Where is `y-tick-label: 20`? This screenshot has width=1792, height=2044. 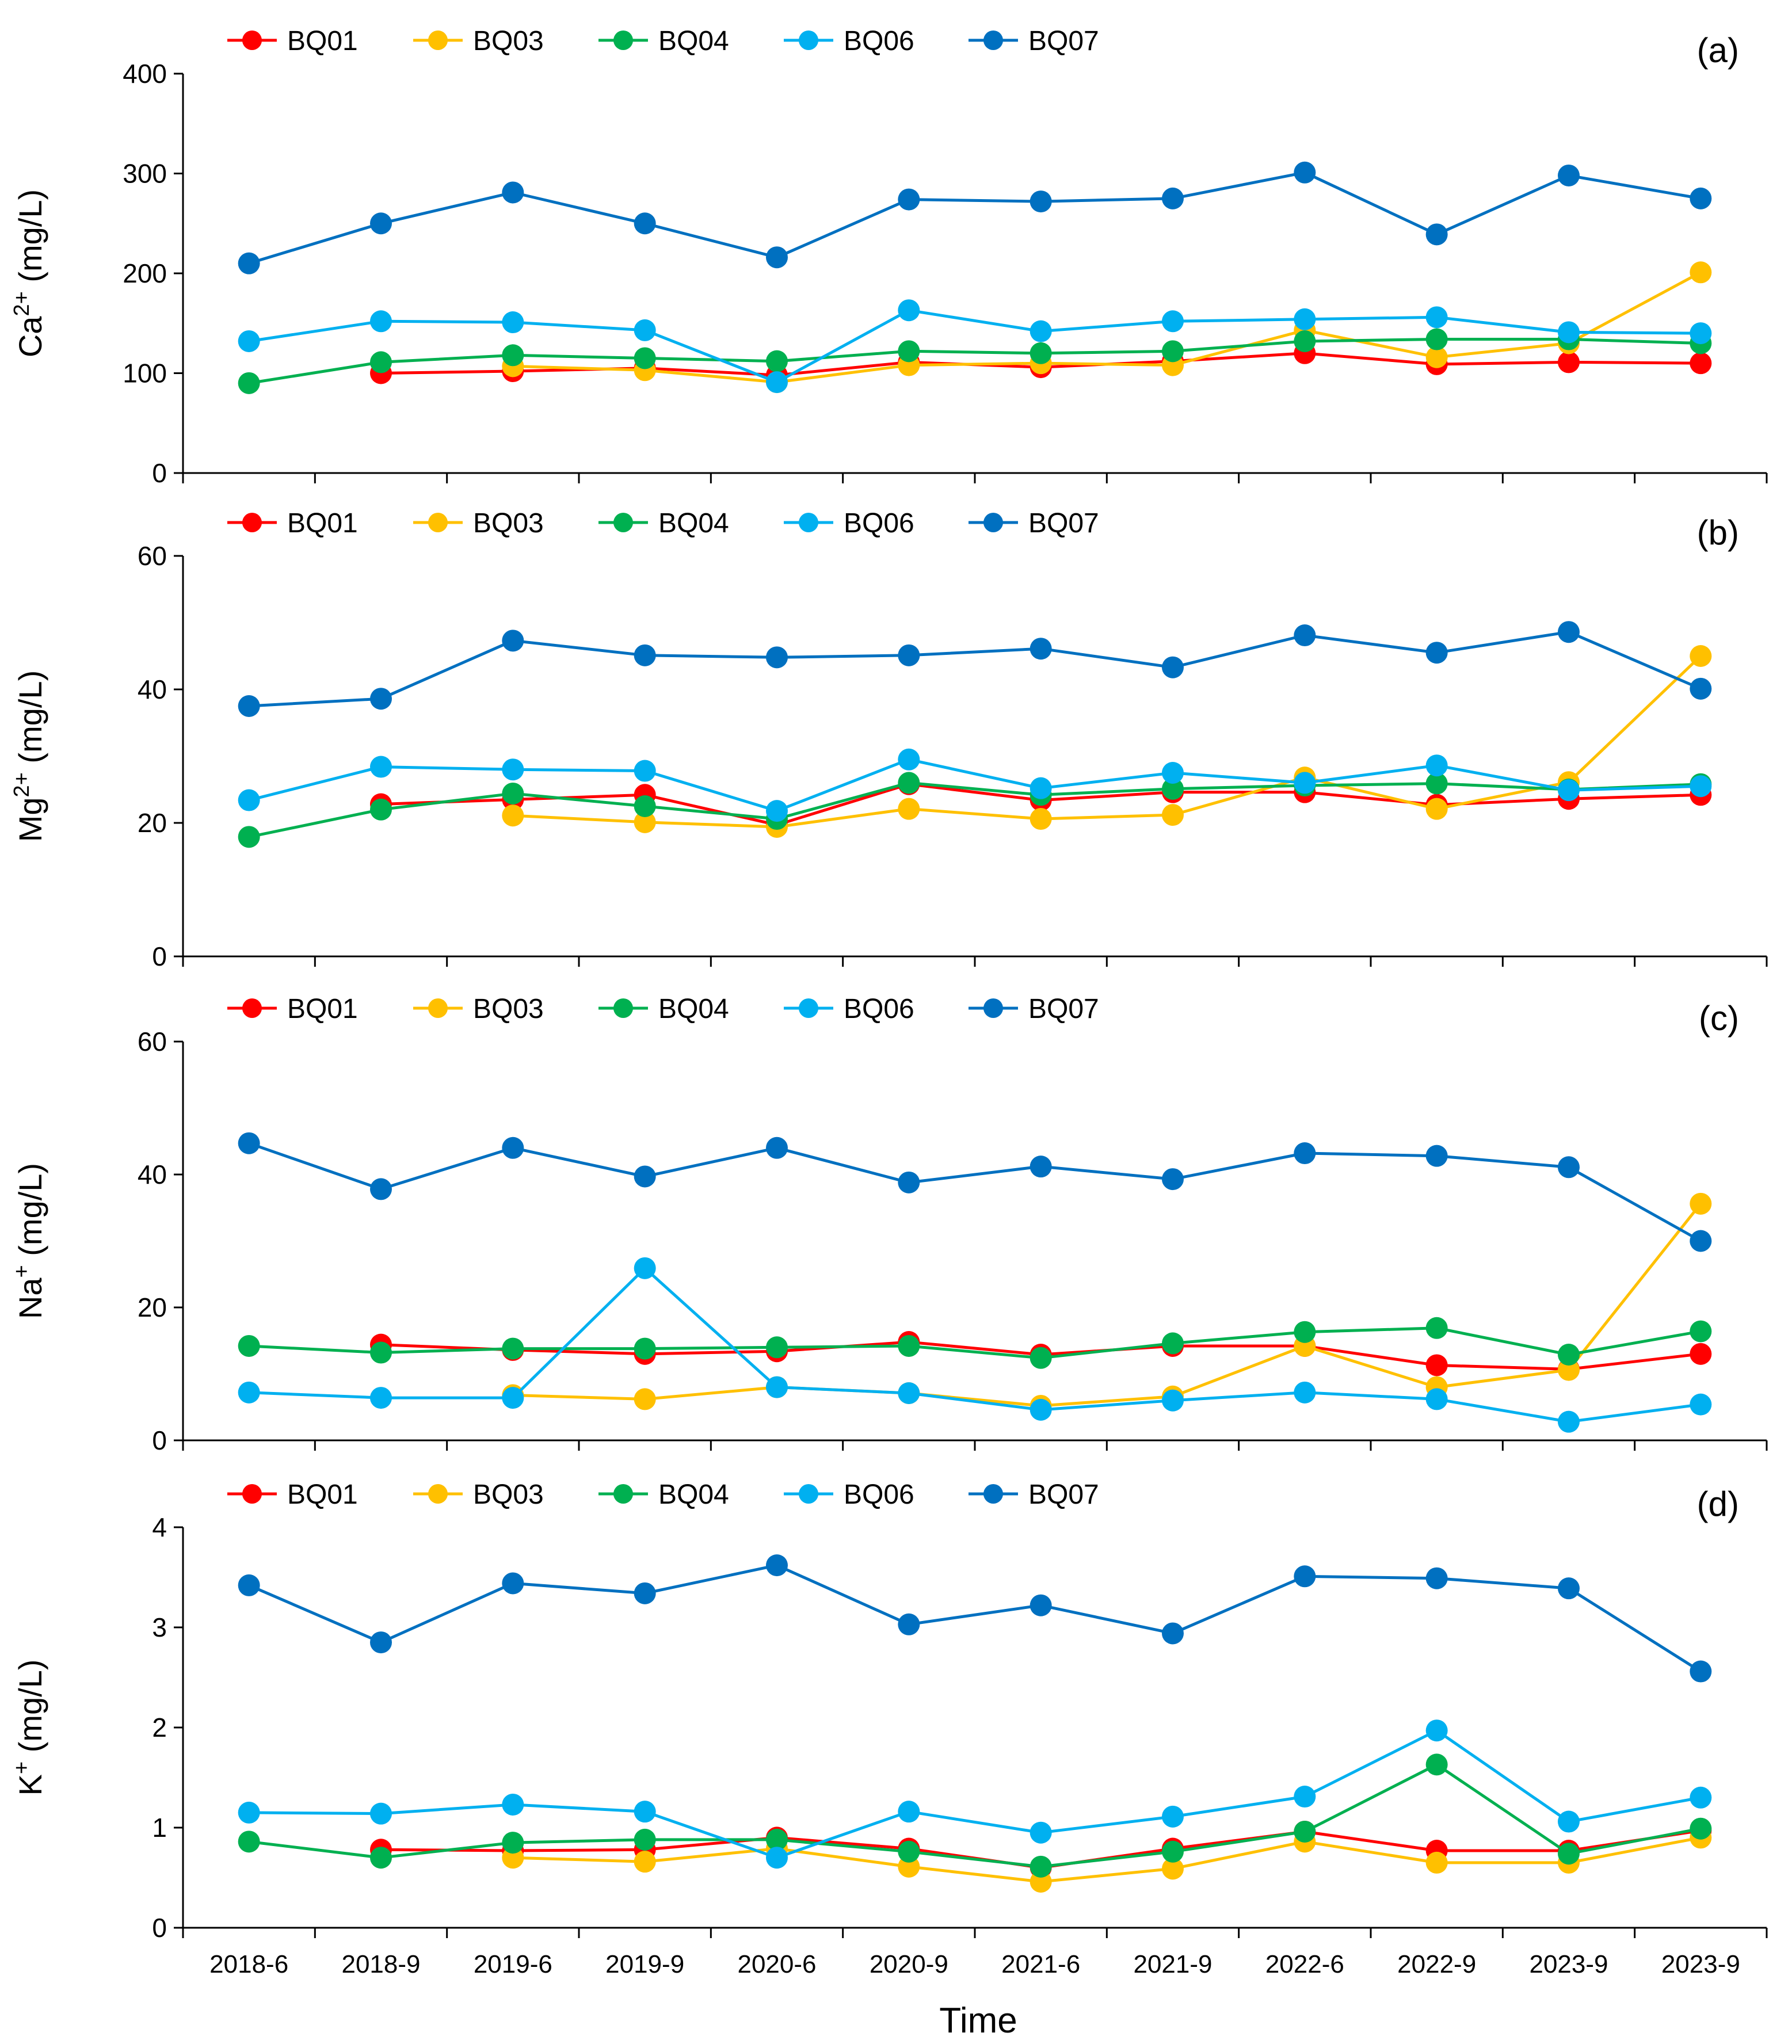 y-tick-label: 20 is located at coordinates (152, 823).